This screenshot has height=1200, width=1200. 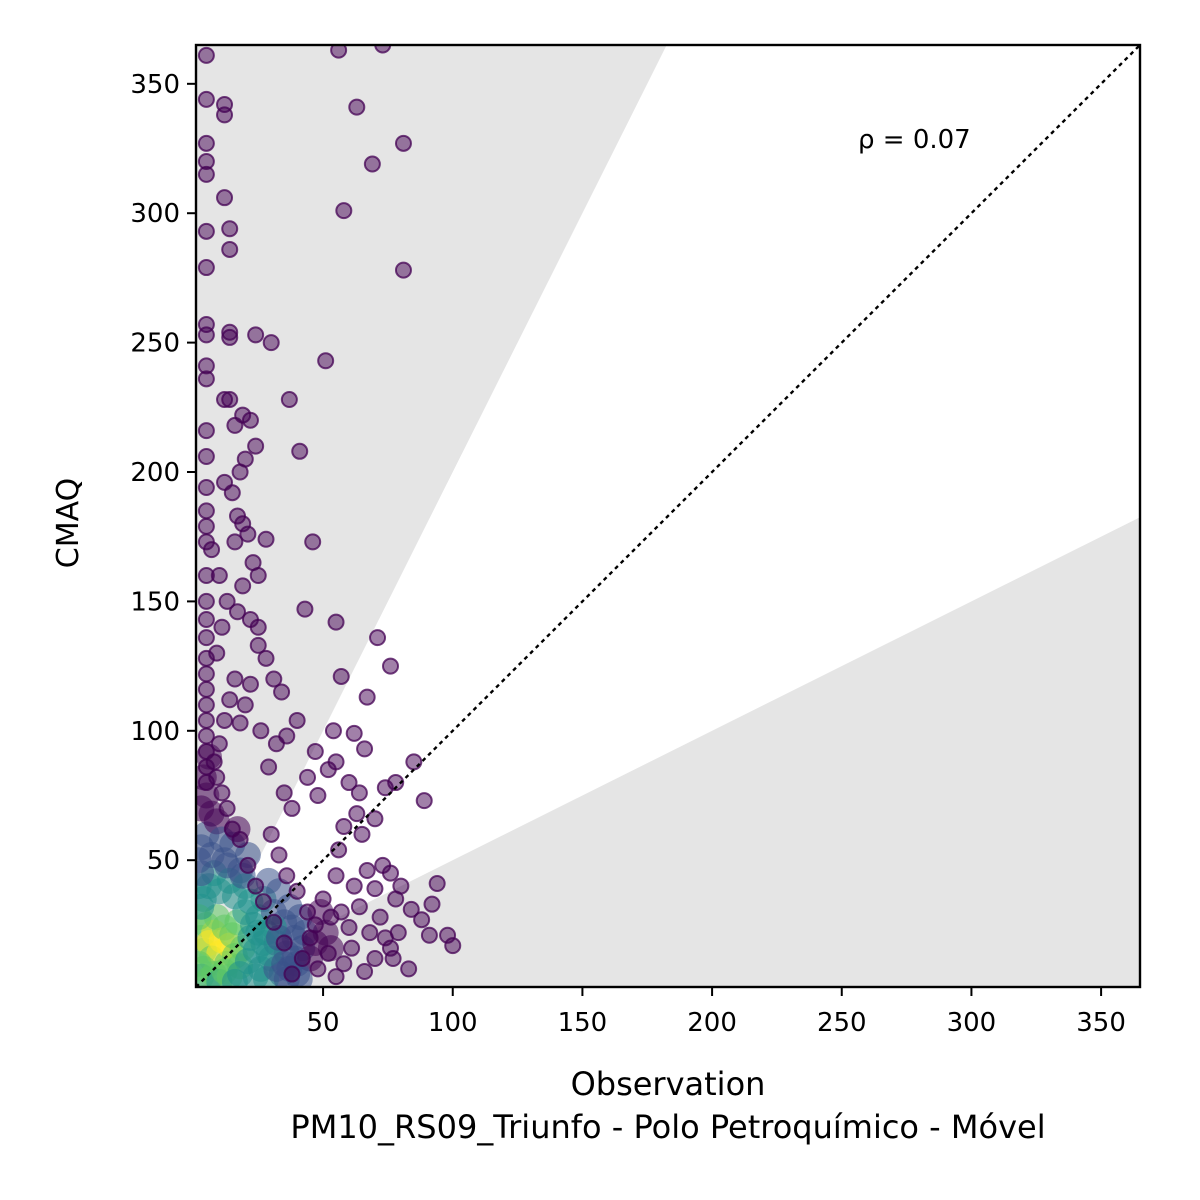 What do you see at coordinates (205, 906) in the screenshot?
I see `density-point` at bounding box center [205, 906].